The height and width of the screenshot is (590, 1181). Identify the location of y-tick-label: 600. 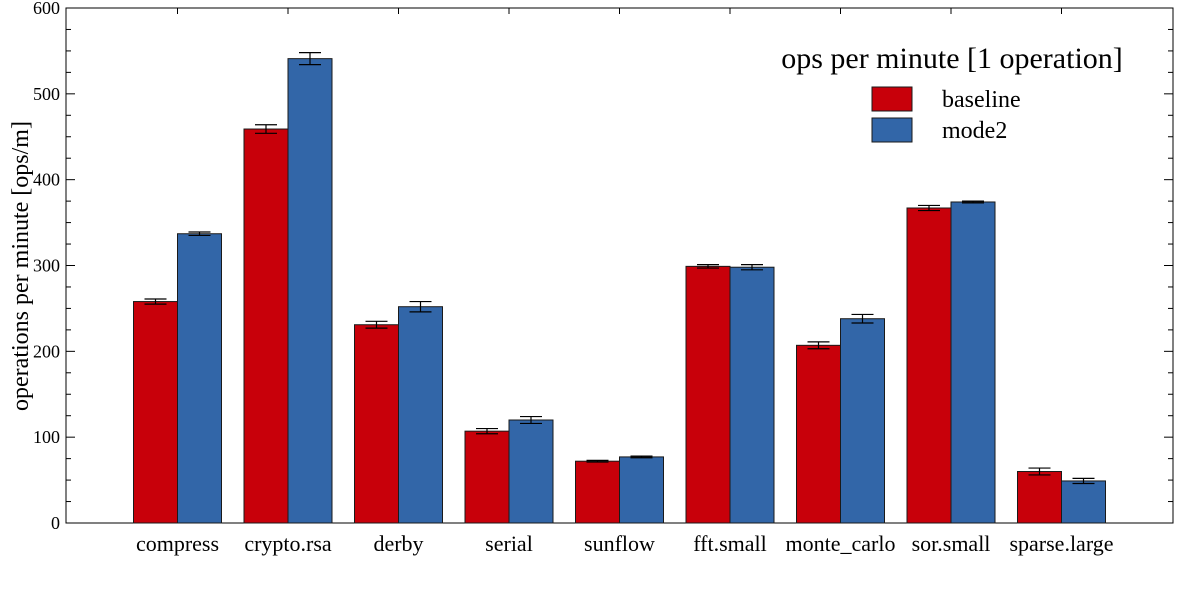
(46, 9).